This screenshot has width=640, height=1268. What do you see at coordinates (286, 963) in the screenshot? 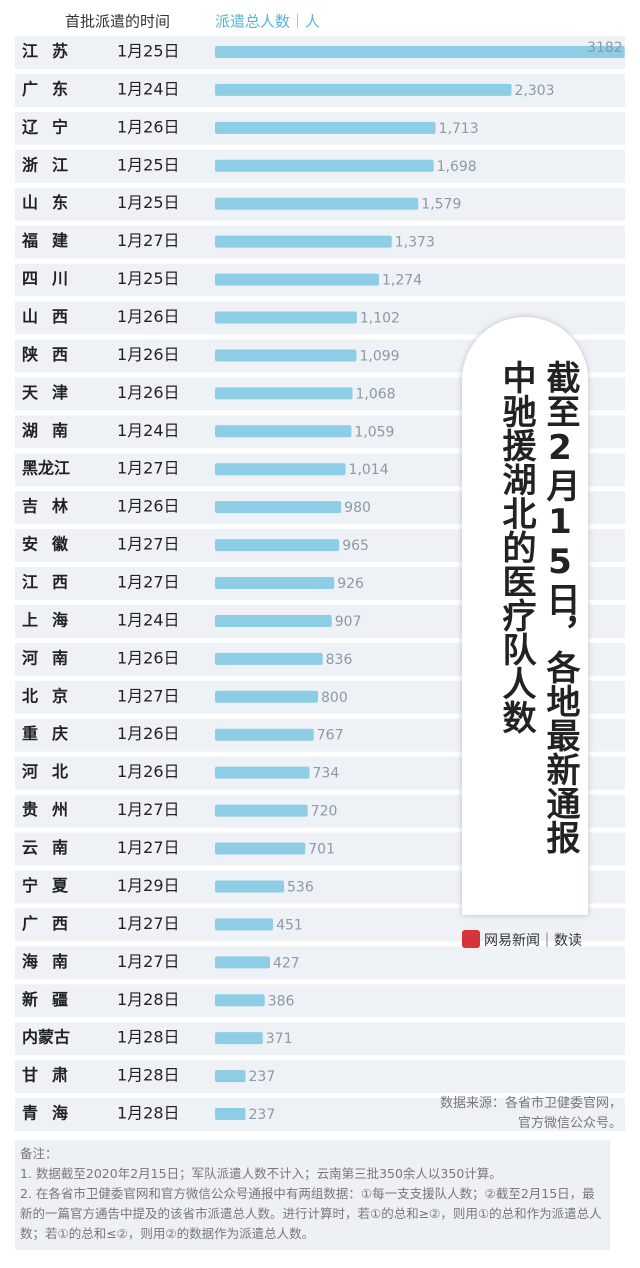
I see `value-label: 427` at bounding box center [286, 963].